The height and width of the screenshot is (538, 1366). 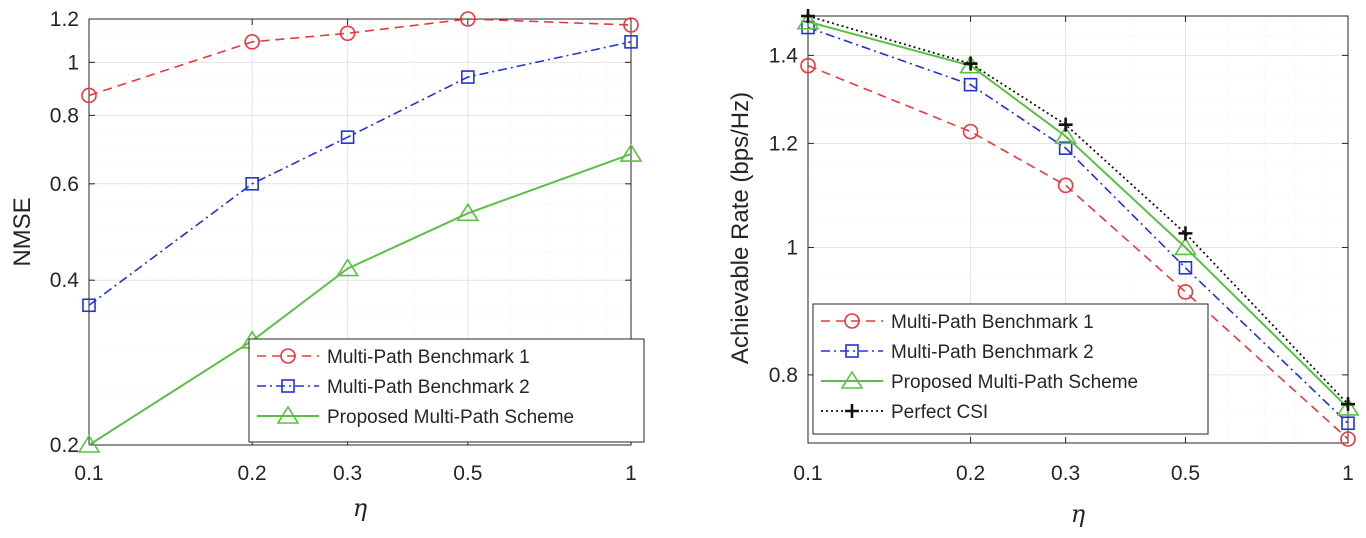 I want to click on legend-label-4: Perfect CSI, so click(x=939, y=412).